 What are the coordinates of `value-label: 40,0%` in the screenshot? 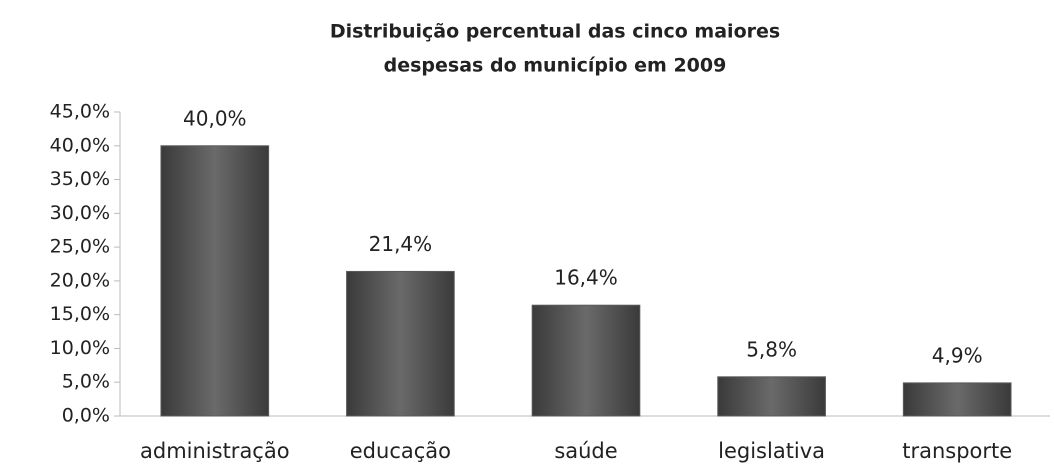 It's located at (215, 118).